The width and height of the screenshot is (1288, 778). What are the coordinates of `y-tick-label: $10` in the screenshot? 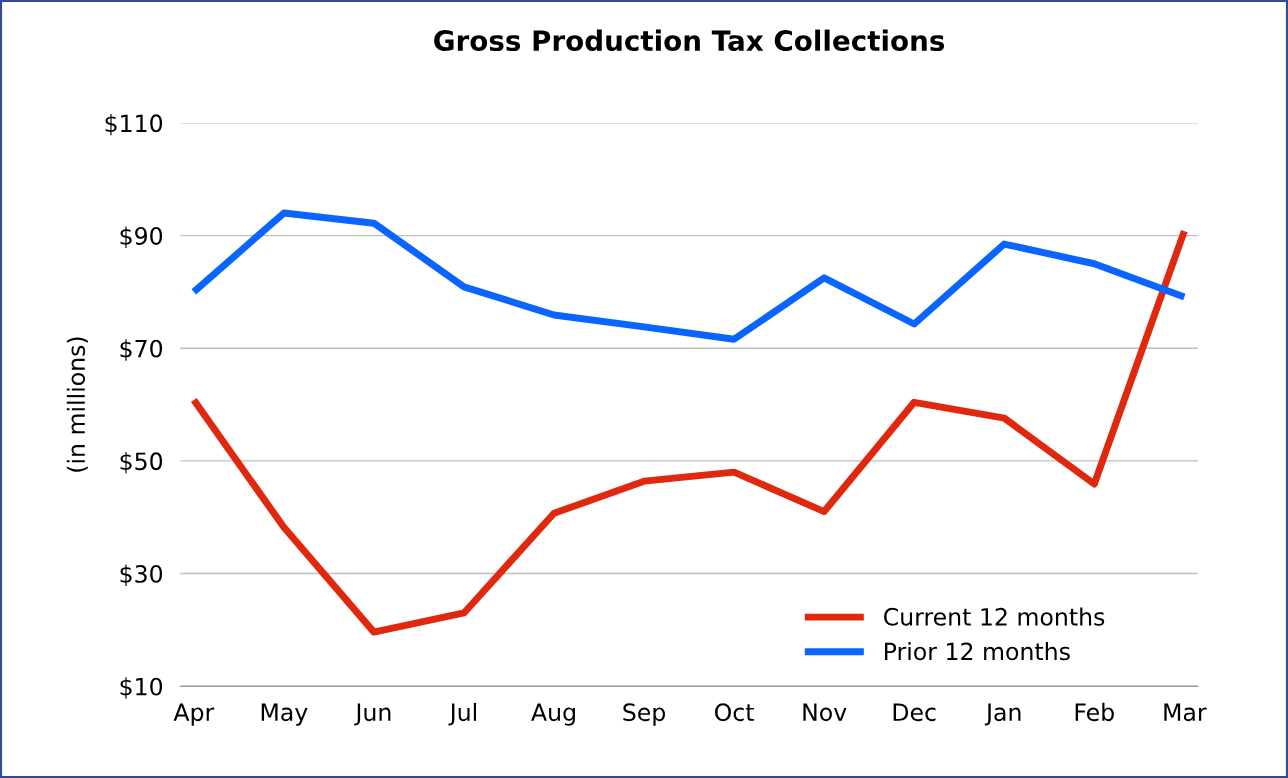 It's located at (141, 688).